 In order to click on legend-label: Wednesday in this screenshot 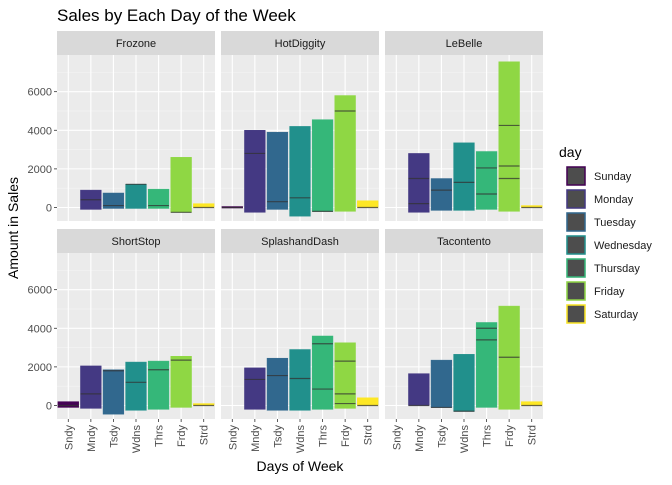, I will do `click(623, 246)`.